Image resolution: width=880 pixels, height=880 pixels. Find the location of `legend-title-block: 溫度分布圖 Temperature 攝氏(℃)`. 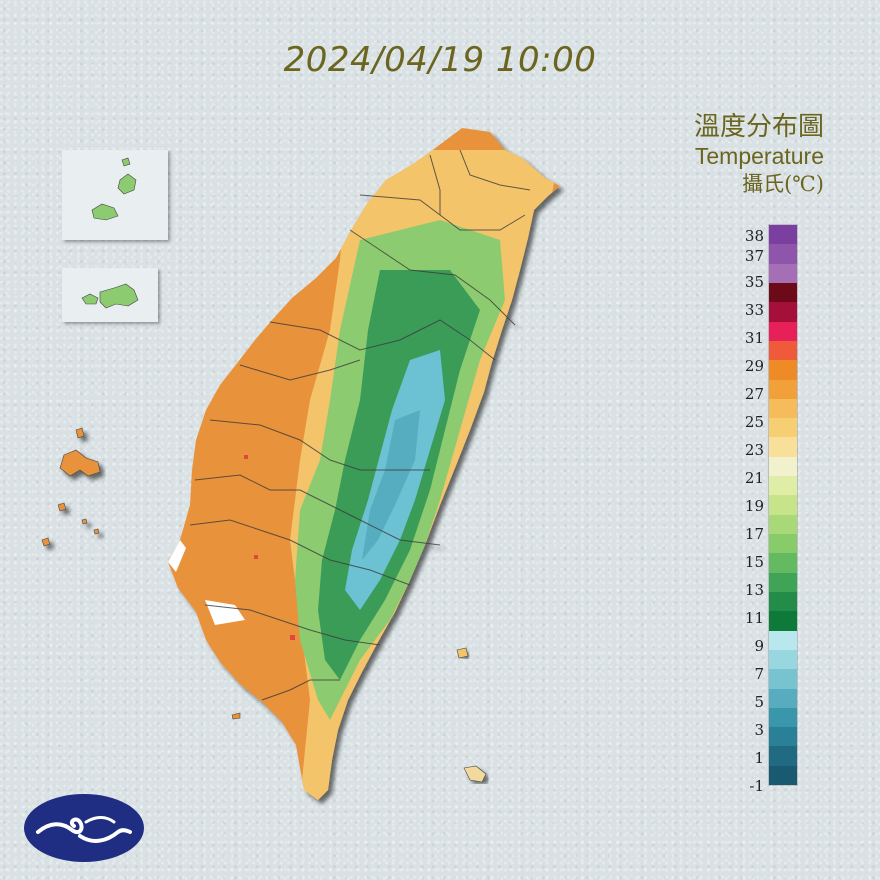

legend-title-block: 溫度分布圖 Temperature 攝氏(℃) is located at coordinates (759, 155).